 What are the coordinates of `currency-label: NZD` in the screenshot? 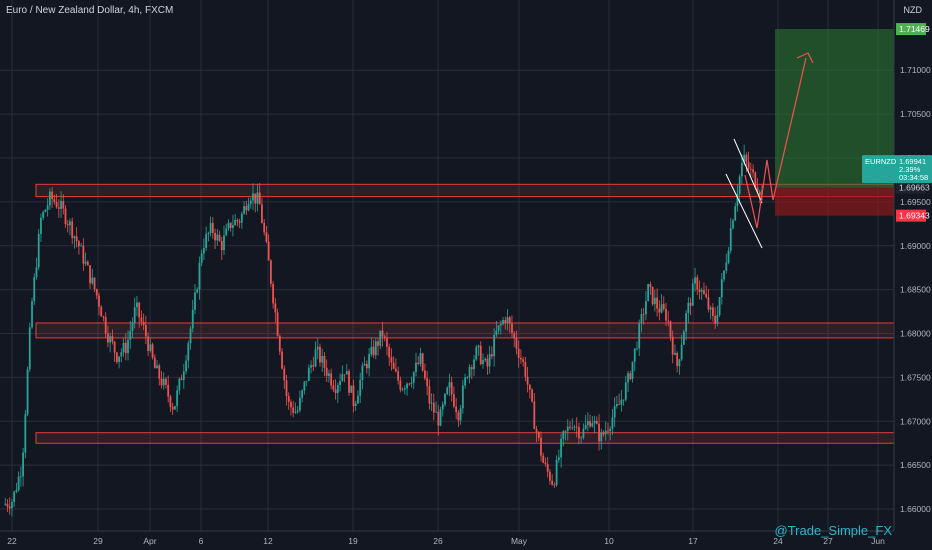 It's located at (913, 10).